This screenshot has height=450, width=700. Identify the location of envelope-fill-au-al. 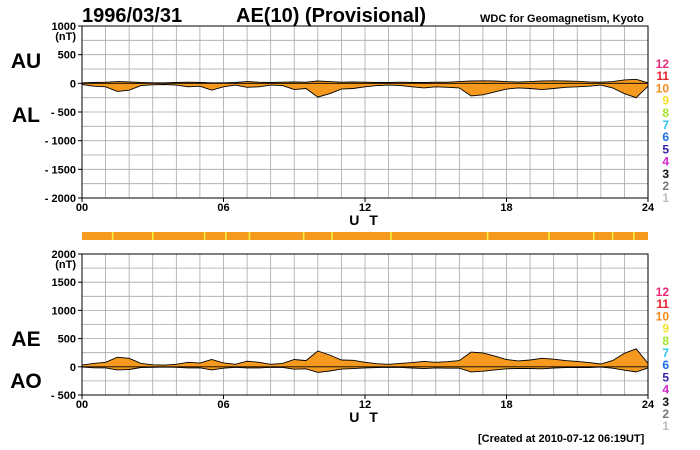
(365, 88).